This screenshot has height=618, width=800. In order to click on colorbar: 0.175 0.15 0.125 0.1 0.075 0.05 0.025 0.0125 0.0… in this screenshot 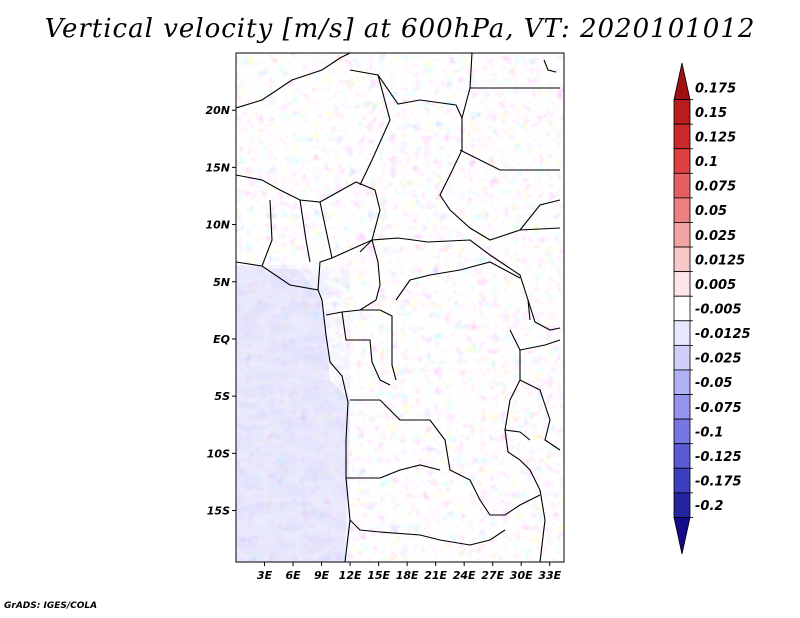, I will do `click(712, 308)`.